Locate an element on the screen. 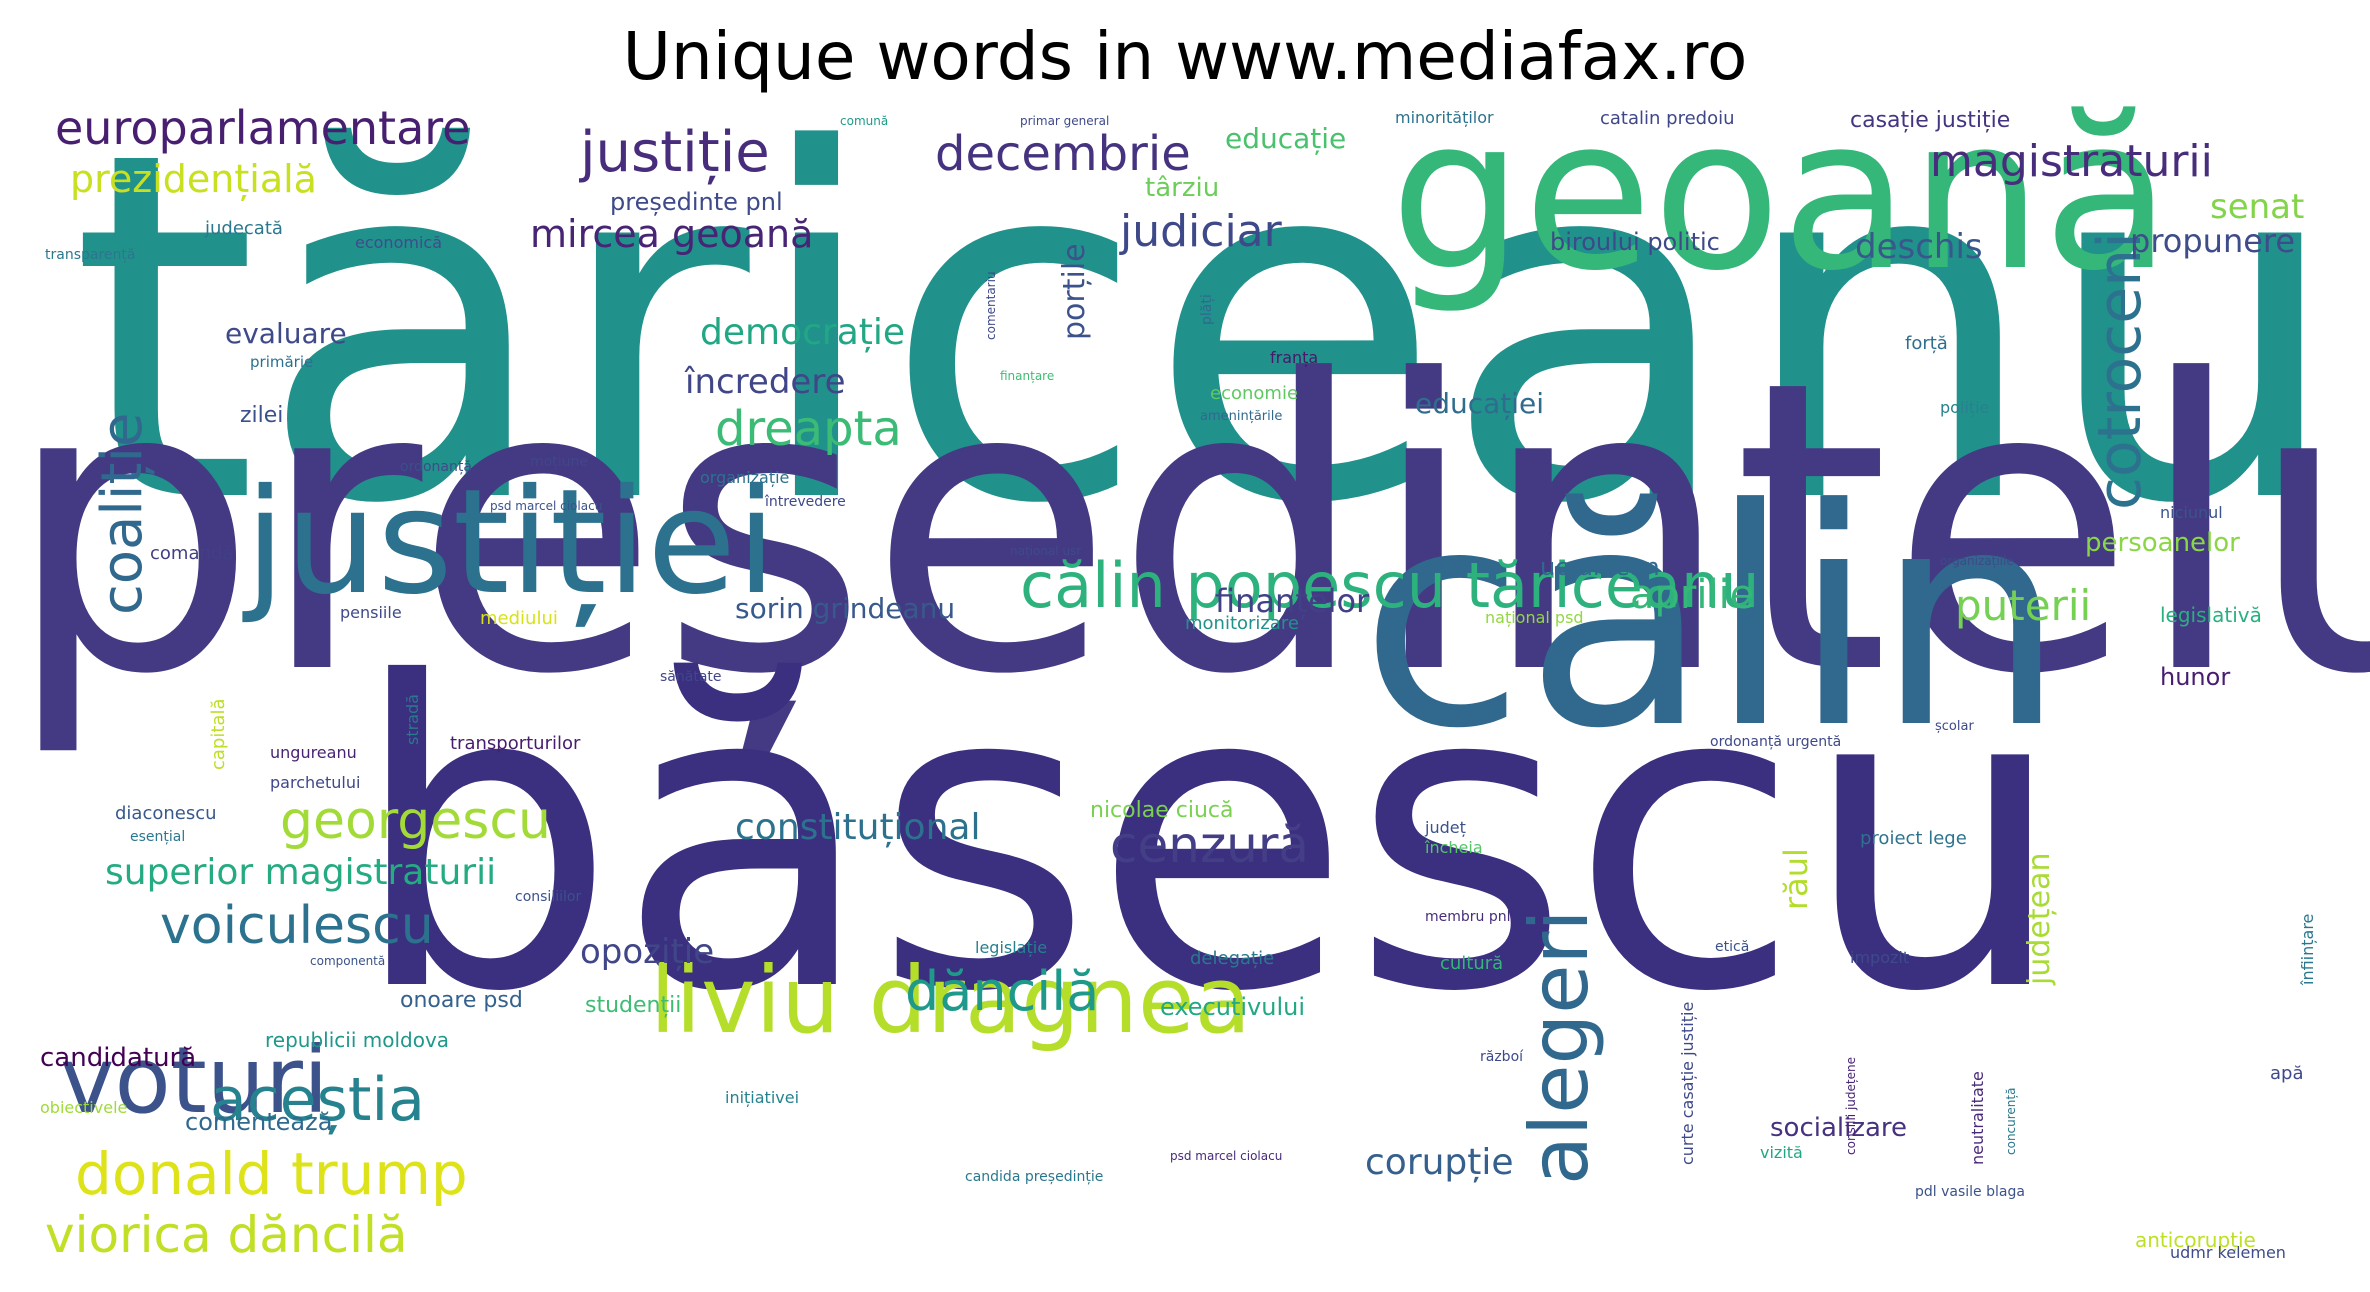 Image resolution: width=2370 pixels, height=1292 pixels. word-liviu-dragnea: liviu dragnea is located at coordinates (950, 1000).